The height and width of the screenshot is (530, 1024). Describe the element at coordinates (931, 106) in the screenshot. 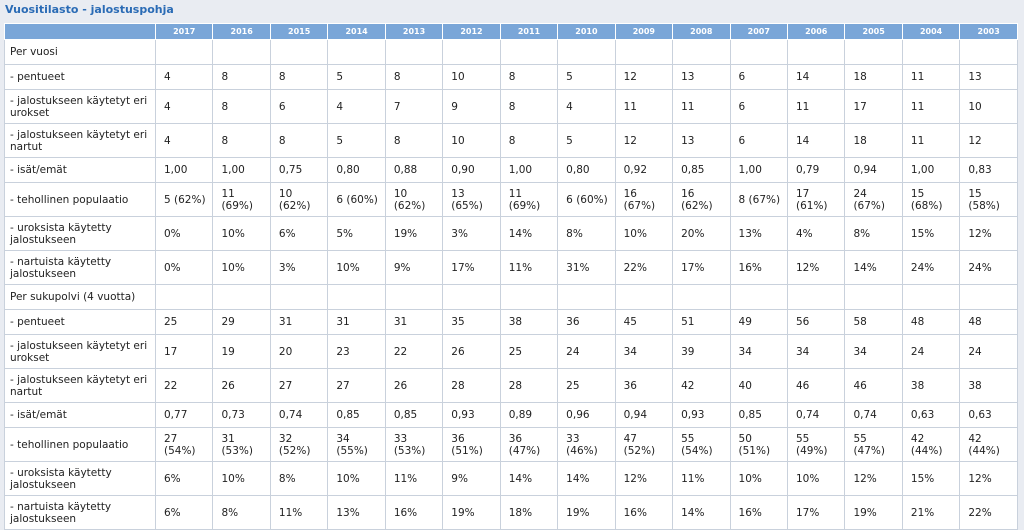

I see `table-cell: 11` at that location.